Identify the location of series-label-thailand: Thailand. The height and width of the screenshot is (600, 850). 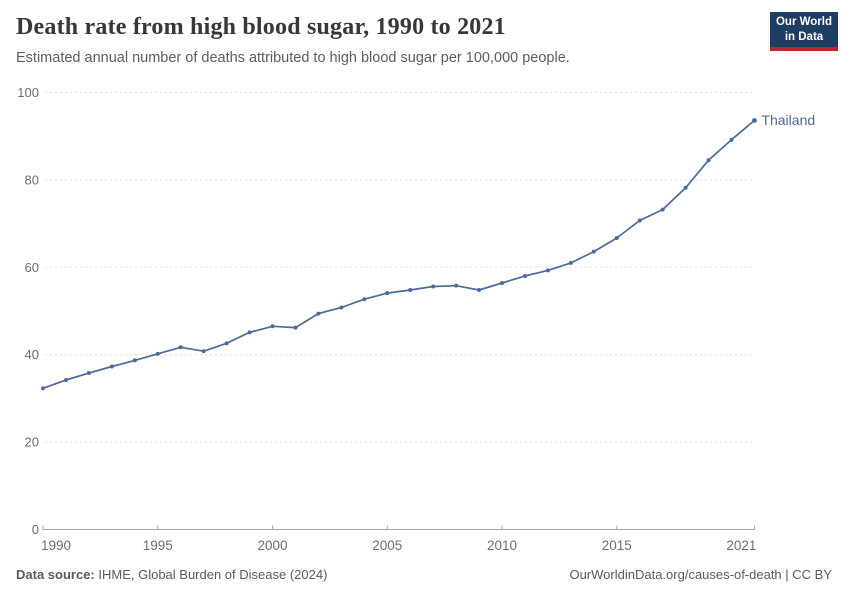
(788, 120).